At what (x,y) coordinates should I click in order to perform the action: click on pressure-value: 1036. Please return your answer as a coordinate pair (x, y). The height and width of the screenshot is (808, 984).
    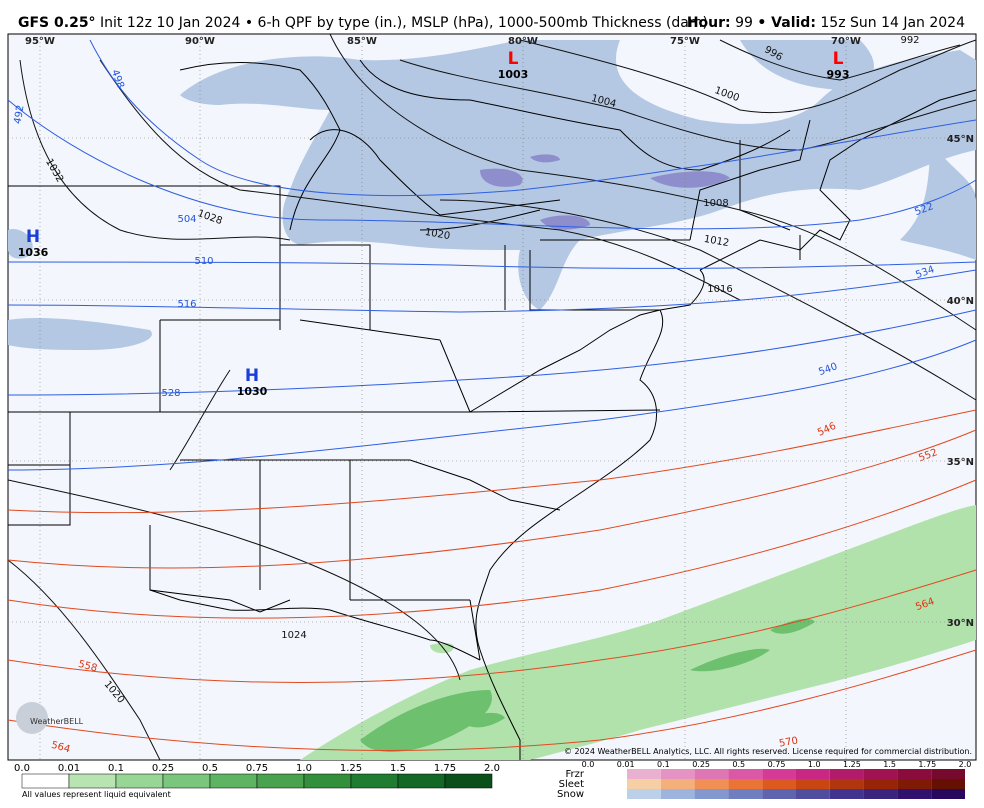
    Looking at the image, I should click on (33, 252).